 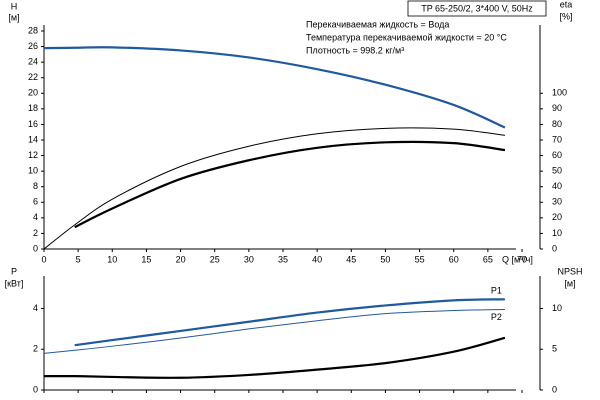 I want to click on y-tick-label: 22, so click(x=33, y=77).